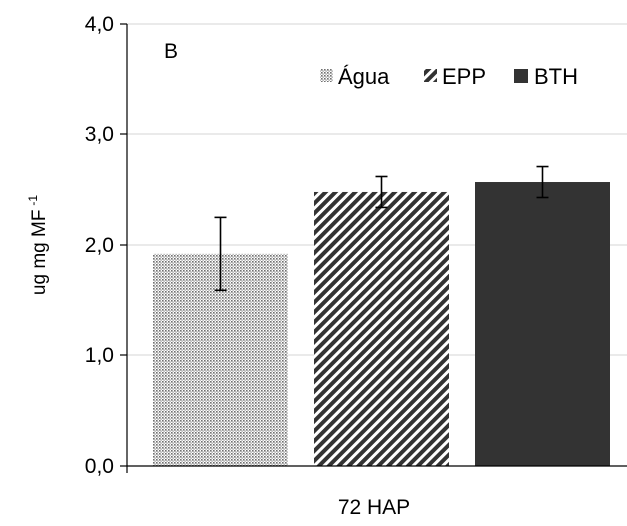 The width and height of the screenshot is (627, 526). Describe the element at coordinates (364, 76) in the screenshot. I see `legend-label-agua: Água` at that location.